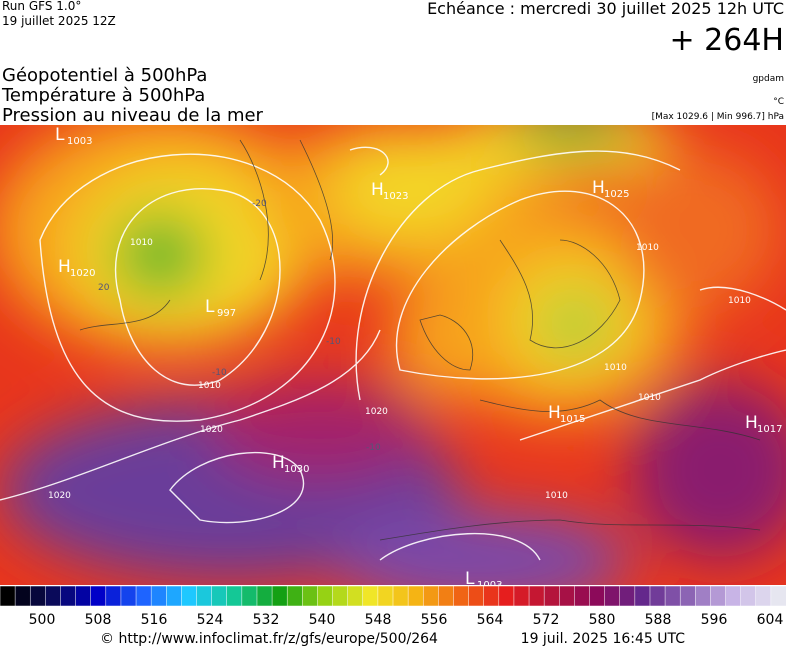  What do you see at coordinates (769, 429) in the screenshot?
I see `center-value: 1017` at bounding box center [769, 429].